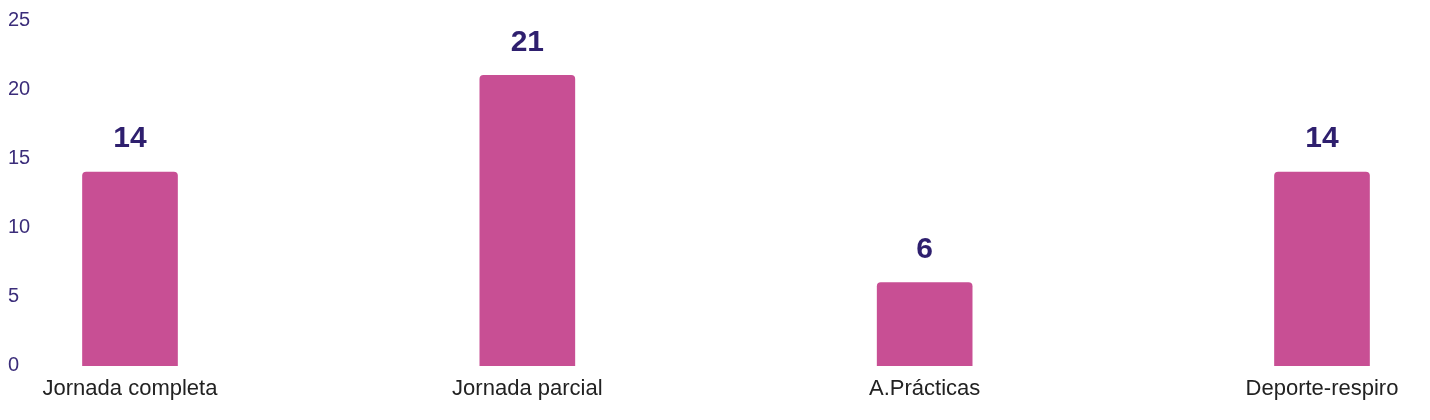  Describe the element at coordinates (130, 387) in the screenshot. I see `x-tick-label: Jornada completa` at that location.